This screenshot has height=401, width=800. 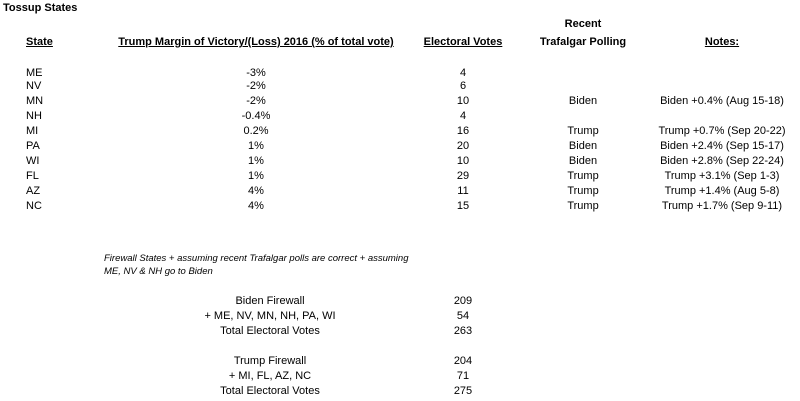 I want to click on trump-total-label: Total Electoral Votes, so click(x=270, y=391).